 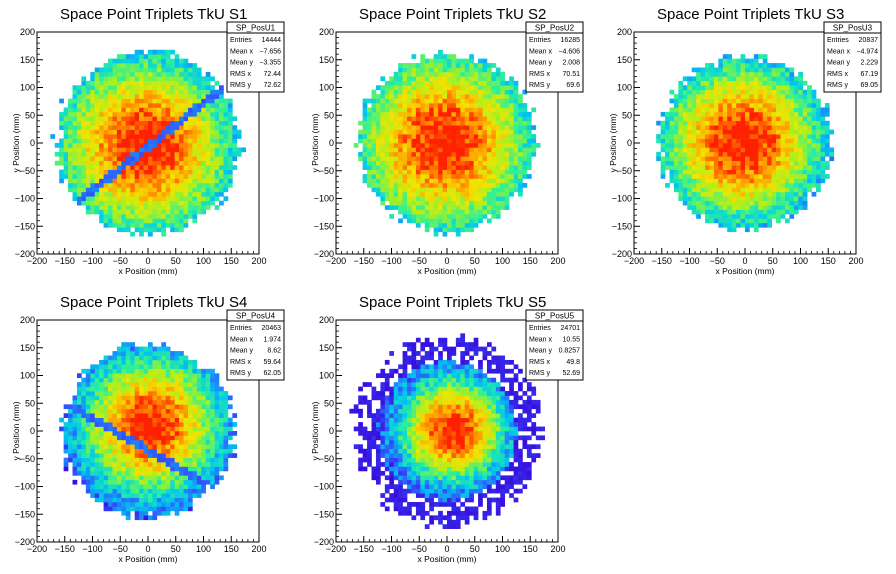 I want to click on x-tick-label: 0, so click(x=744, y=261).